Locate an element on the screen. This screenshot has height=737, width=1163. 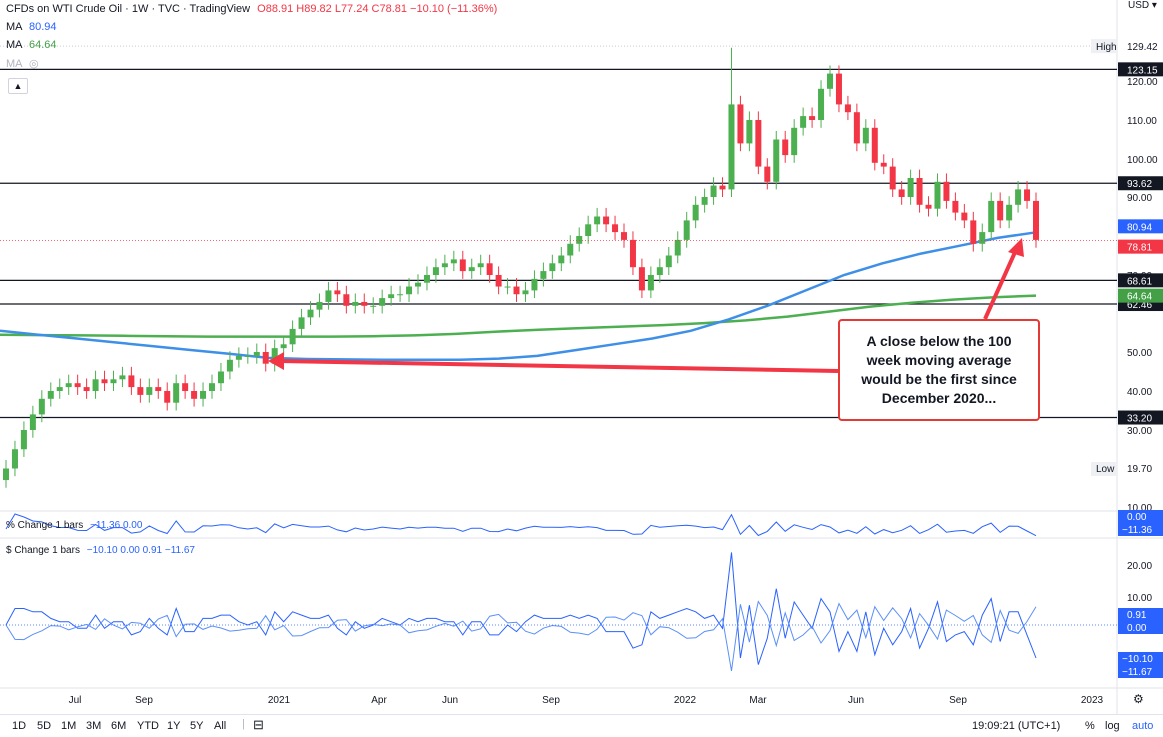
annotation-arrow-up is located at coordinates (1000, 284).